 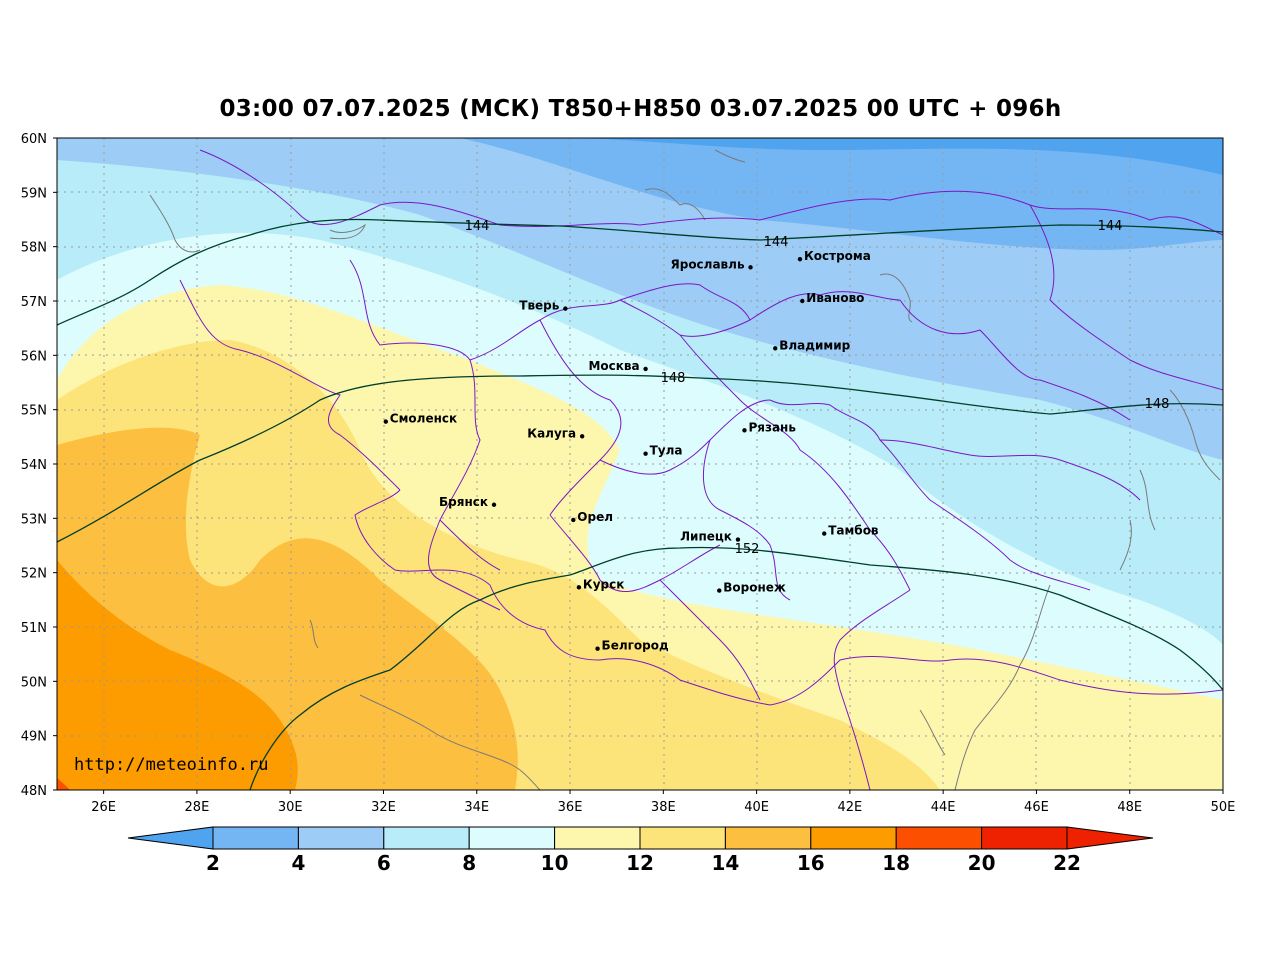 I want to click on latitude-label: 51N, so click(x=34, y=628).